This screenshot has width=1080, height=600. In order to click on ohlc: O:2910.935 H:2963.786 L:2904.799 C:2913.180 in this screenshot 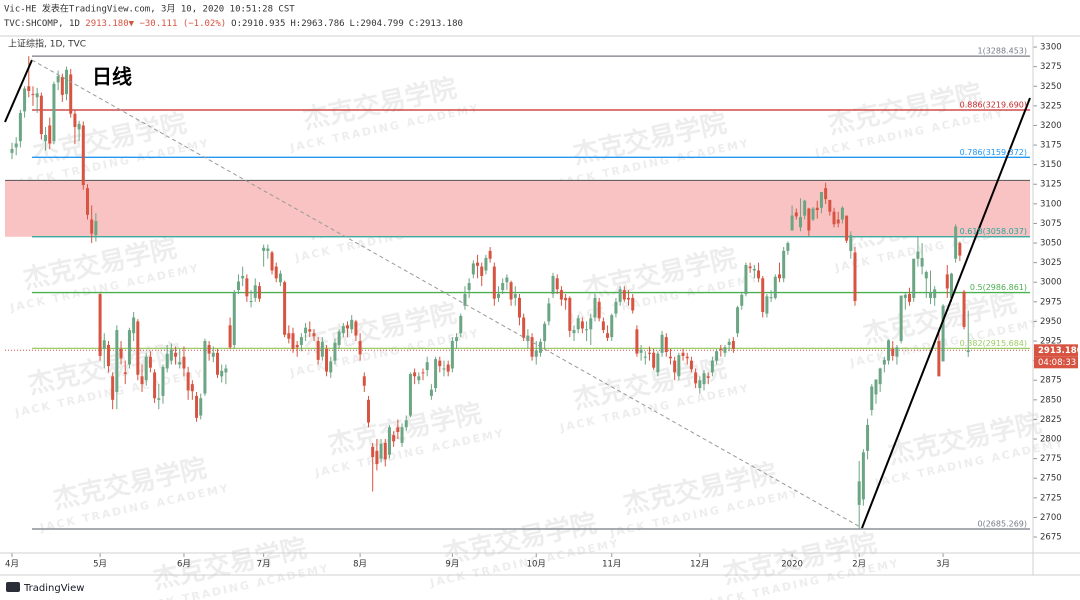, I will do `click(347, 24)`.